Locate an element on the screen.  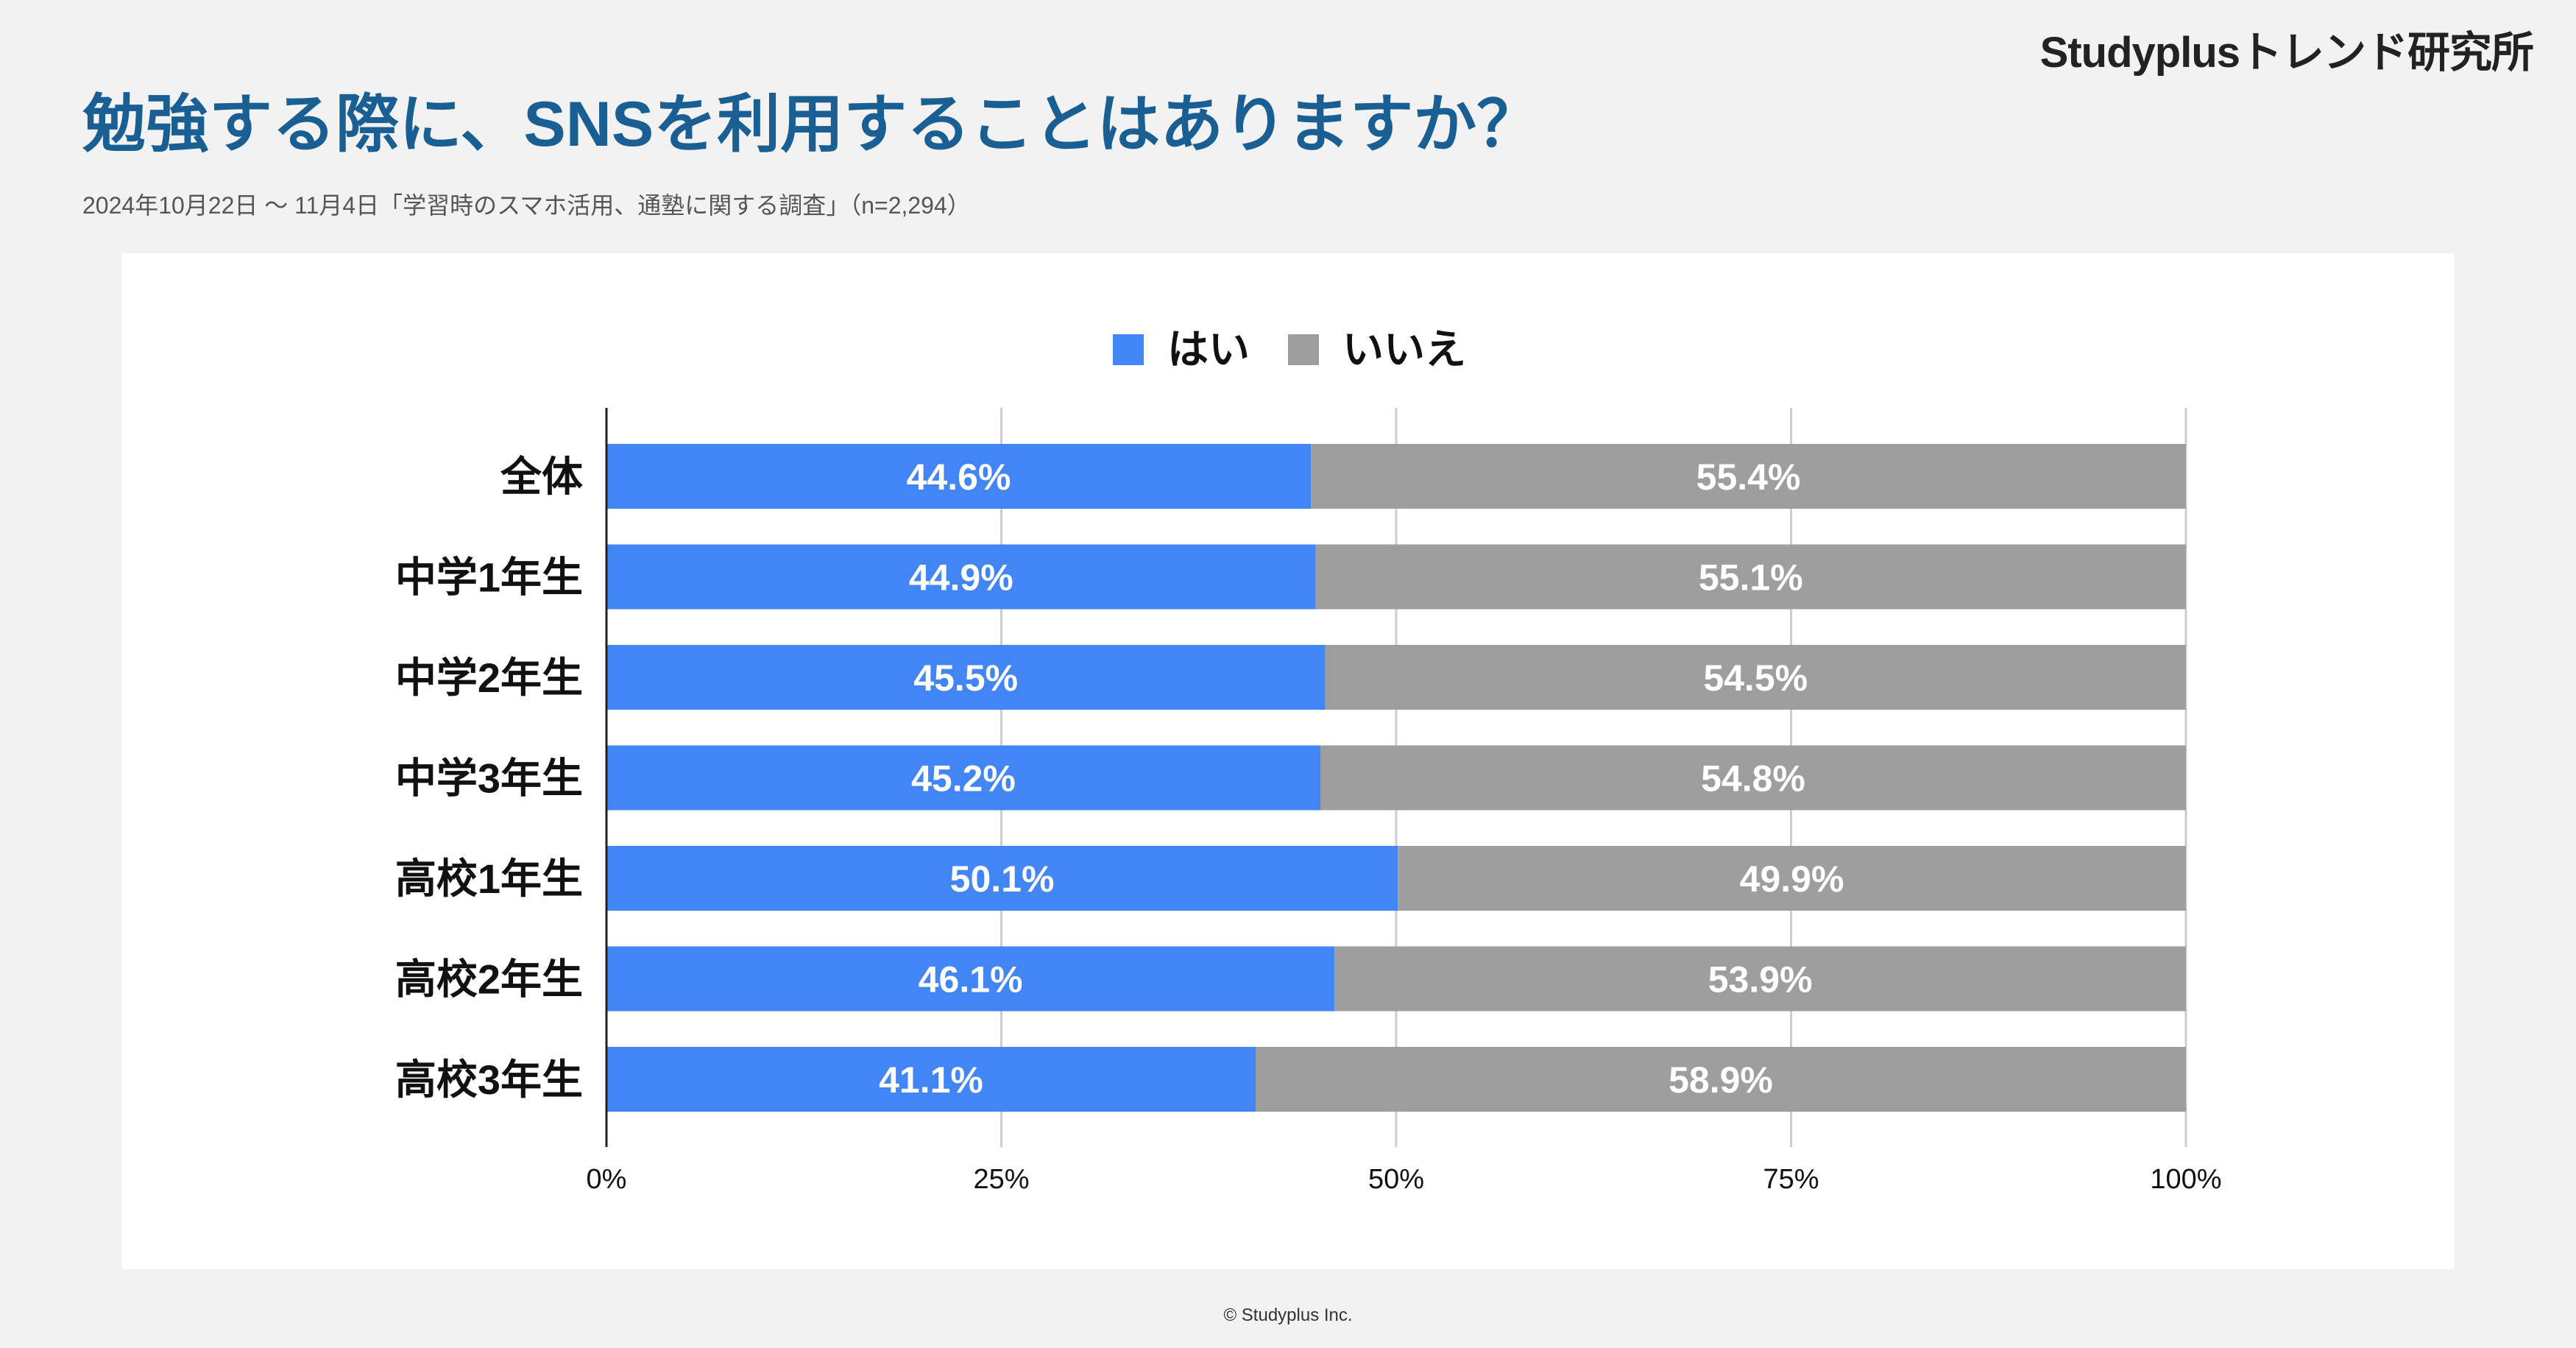
bar-value-label: 54.8% is located at coordinates (1753, 779).